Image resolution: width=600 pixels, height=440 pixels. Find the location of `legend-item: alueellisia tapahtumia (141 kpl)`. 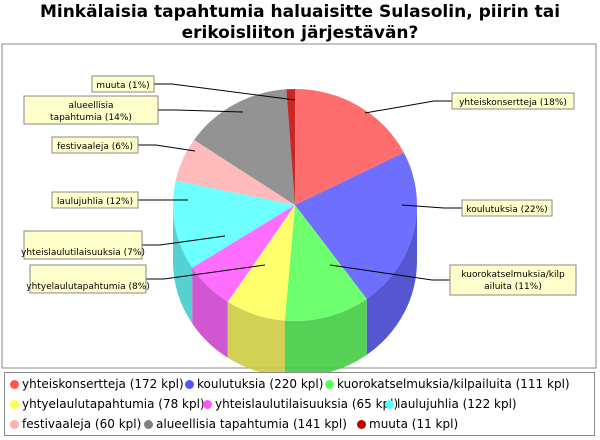

legend-item: alueellisia tapahtumia (141 kpl) is located at coordinates (245, 424).